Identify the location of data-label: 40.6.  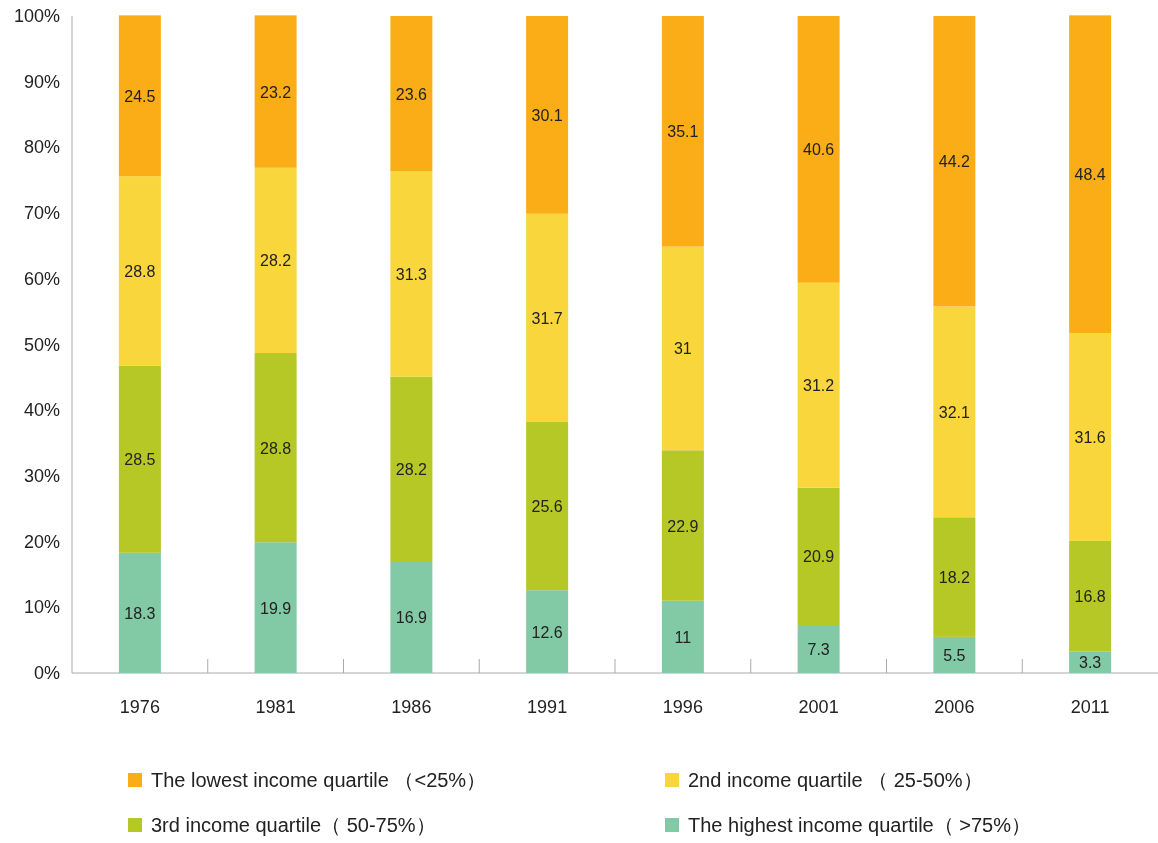
(819, 150).